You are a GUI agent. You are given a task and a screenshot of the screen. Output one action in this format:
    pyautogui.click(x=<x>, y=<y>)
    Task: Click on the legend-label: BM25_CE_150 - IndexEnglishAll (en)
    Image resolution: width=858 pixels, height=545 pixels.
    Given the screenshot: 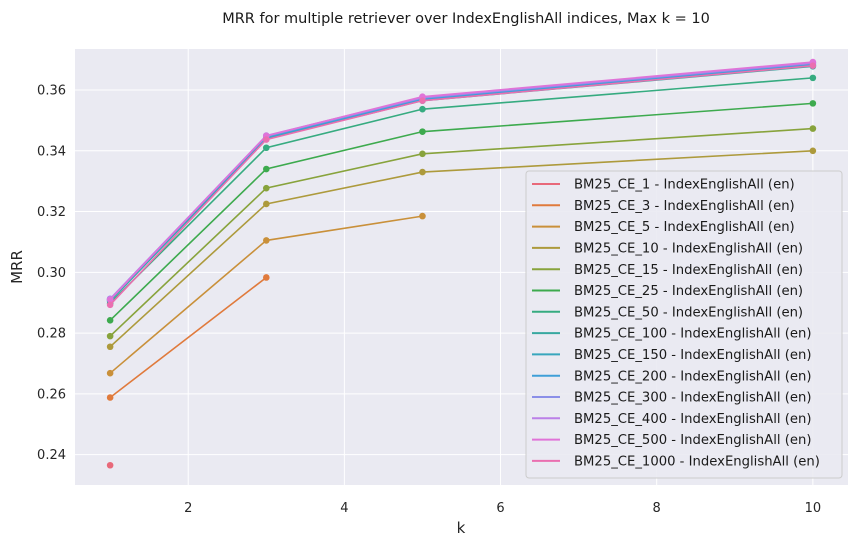 What is the action you would take?
    pyautogui.click(x=692, y=355)
    